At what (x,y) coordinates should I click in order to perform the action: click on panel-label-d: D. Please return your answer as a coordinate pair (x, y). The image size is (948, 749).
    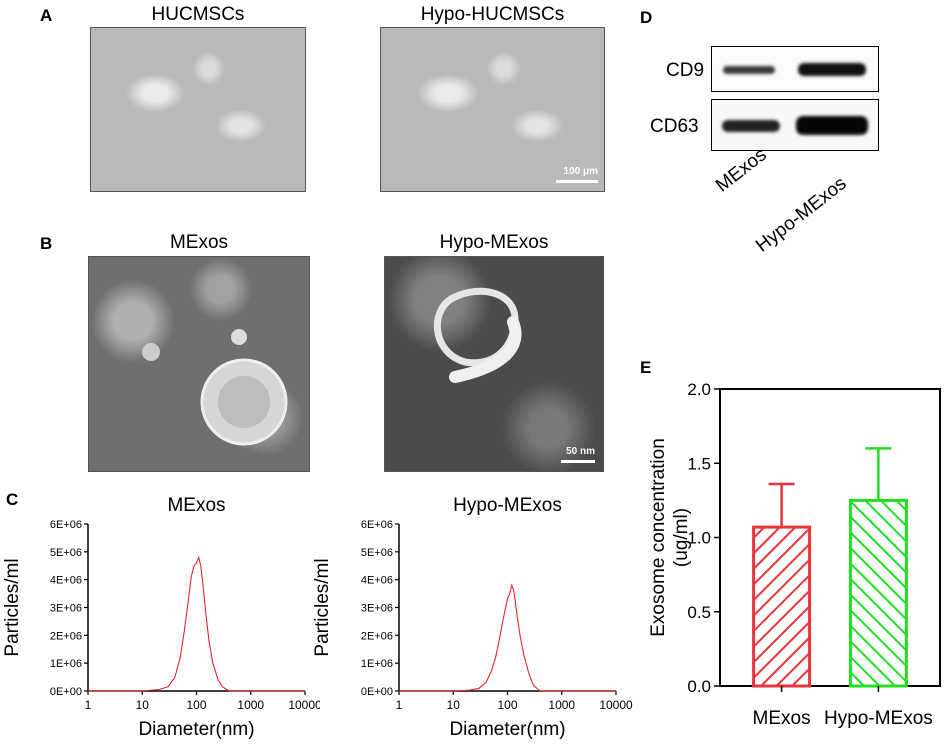
    Looking at the image, I should click on (646, 17).